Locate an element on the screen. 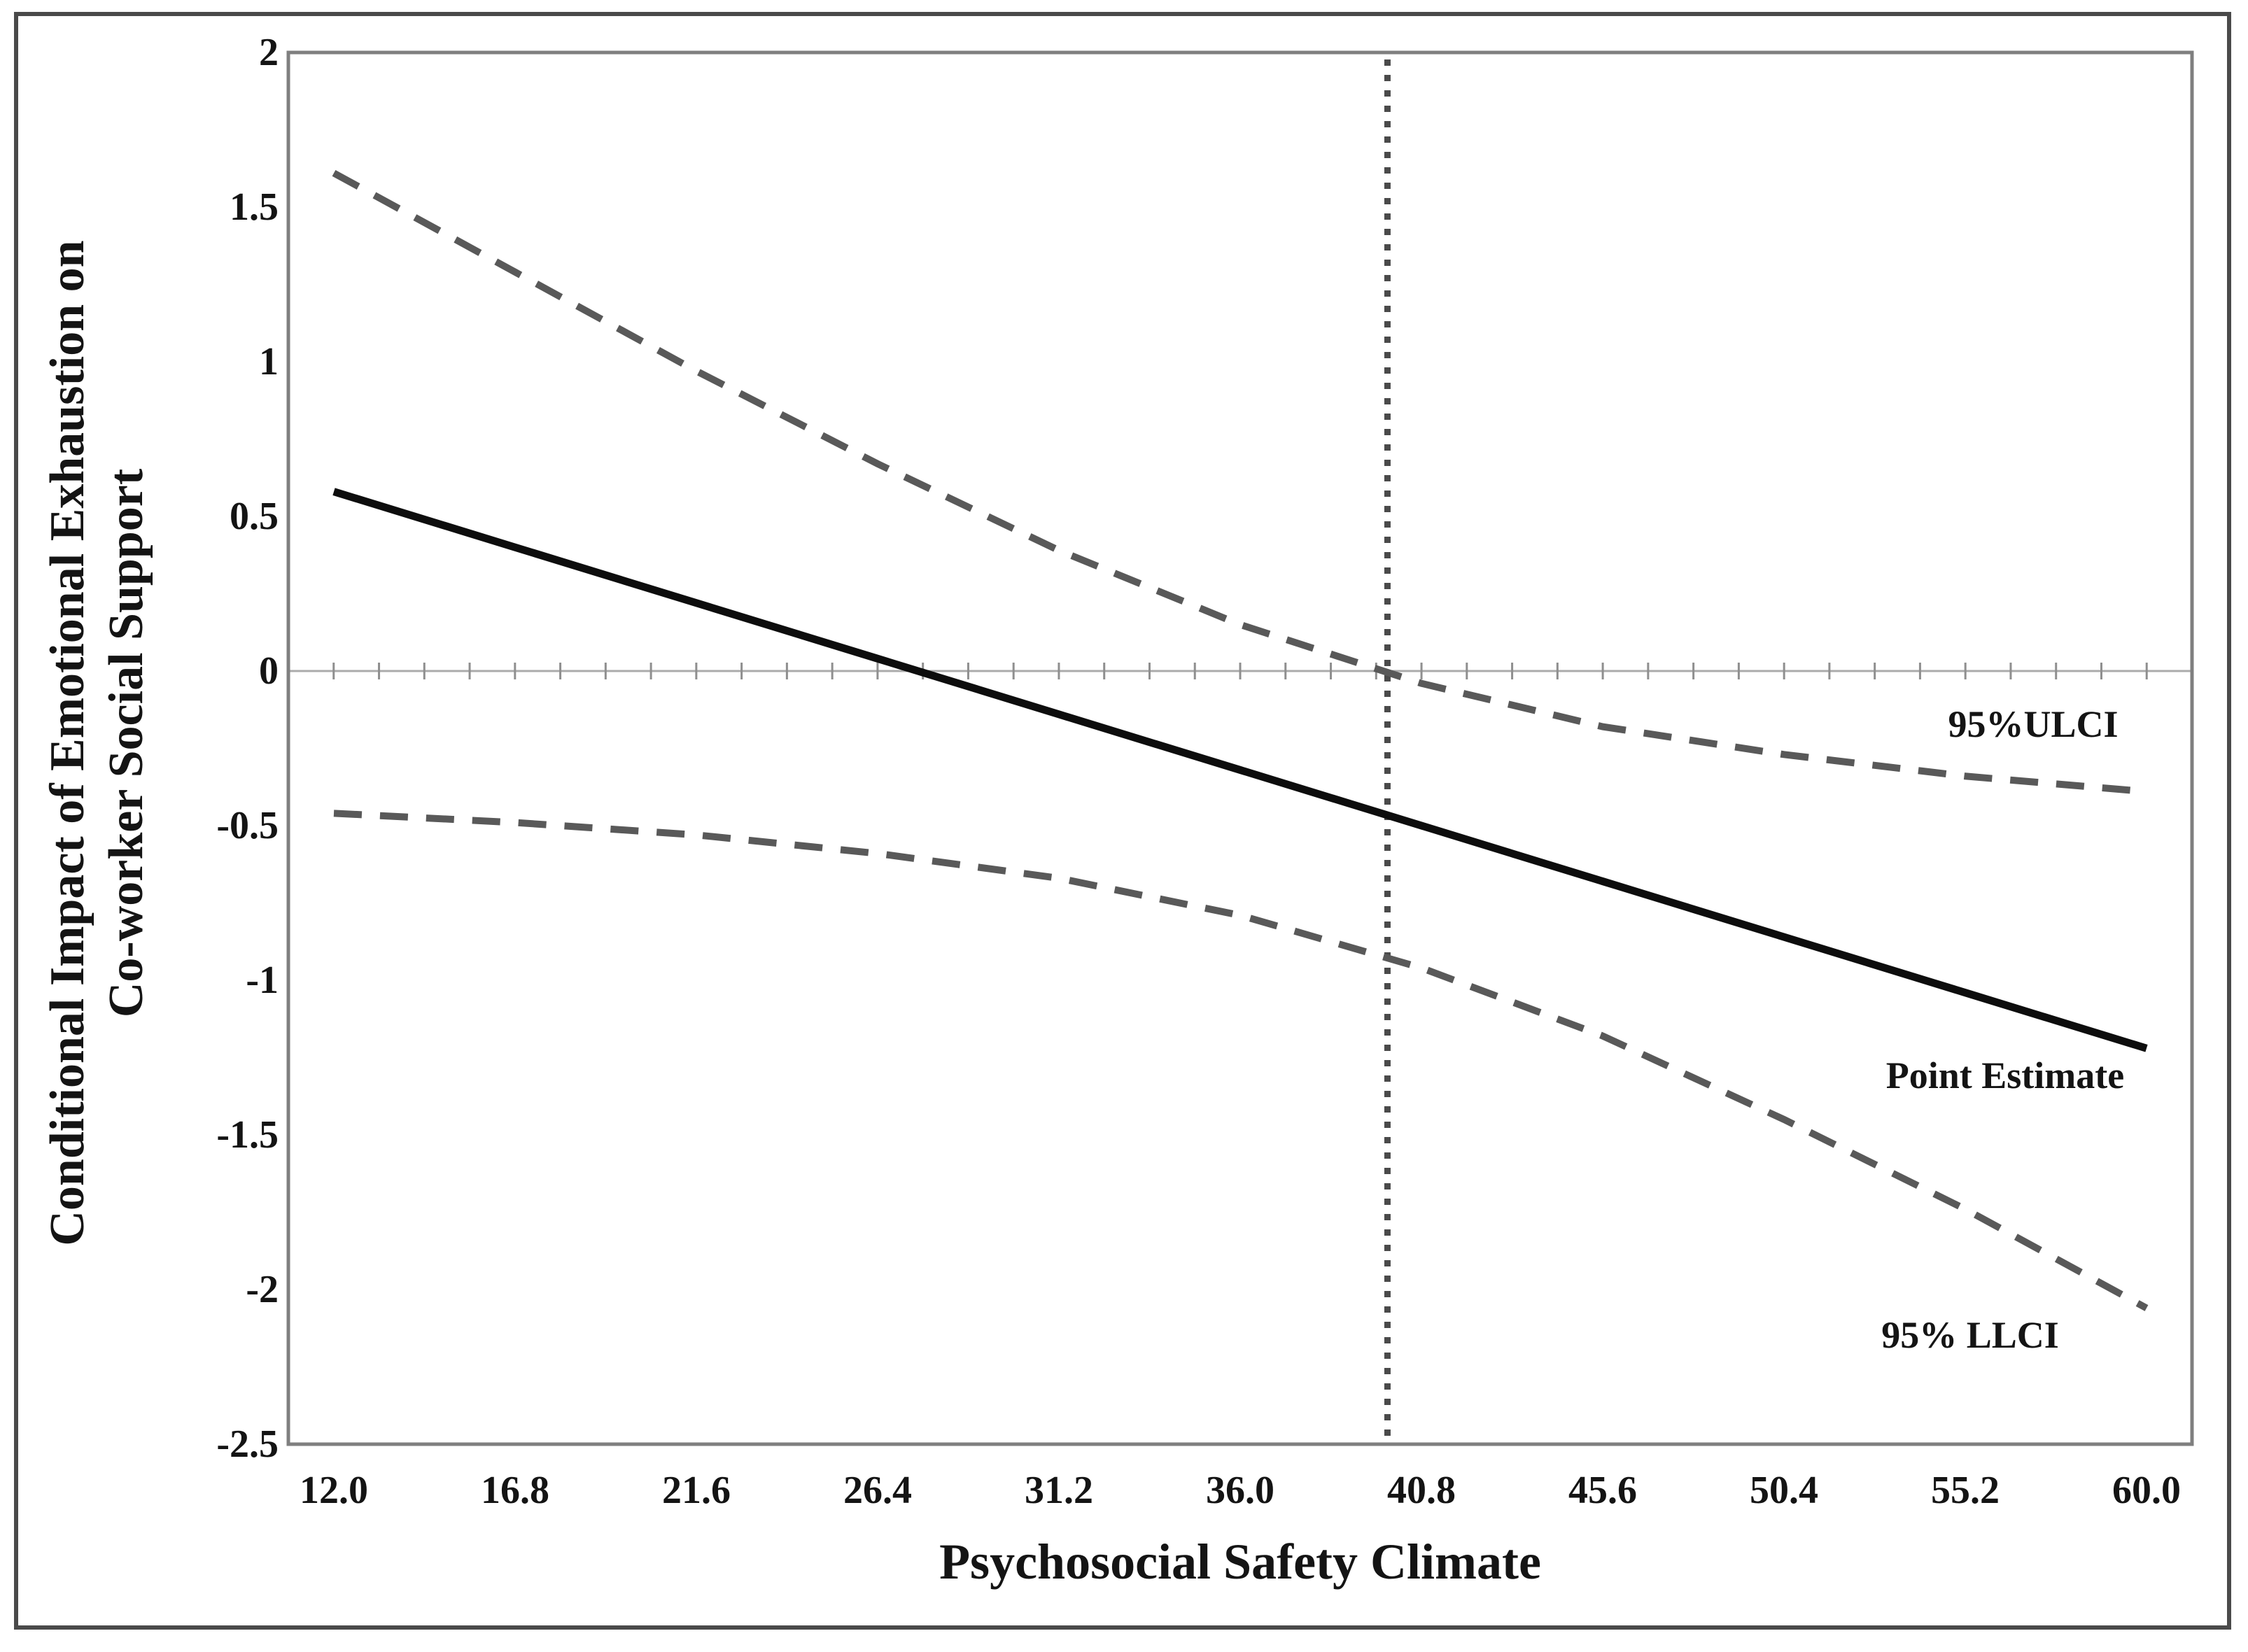 The image size is (2248, 1652). y-tick-label: -2.5 is located at coordinates (247, 1444).